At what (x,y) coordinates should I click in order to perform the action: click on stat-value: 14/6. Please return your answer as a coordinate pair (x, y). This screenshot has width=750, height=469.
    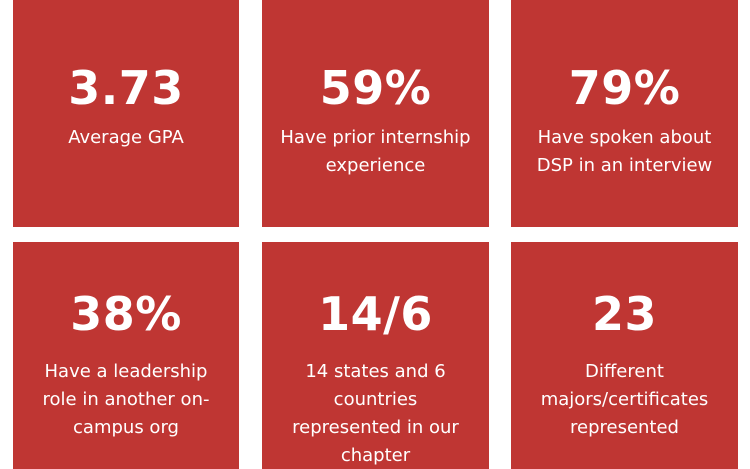
    Looking at the image, I should click on (375, 314).